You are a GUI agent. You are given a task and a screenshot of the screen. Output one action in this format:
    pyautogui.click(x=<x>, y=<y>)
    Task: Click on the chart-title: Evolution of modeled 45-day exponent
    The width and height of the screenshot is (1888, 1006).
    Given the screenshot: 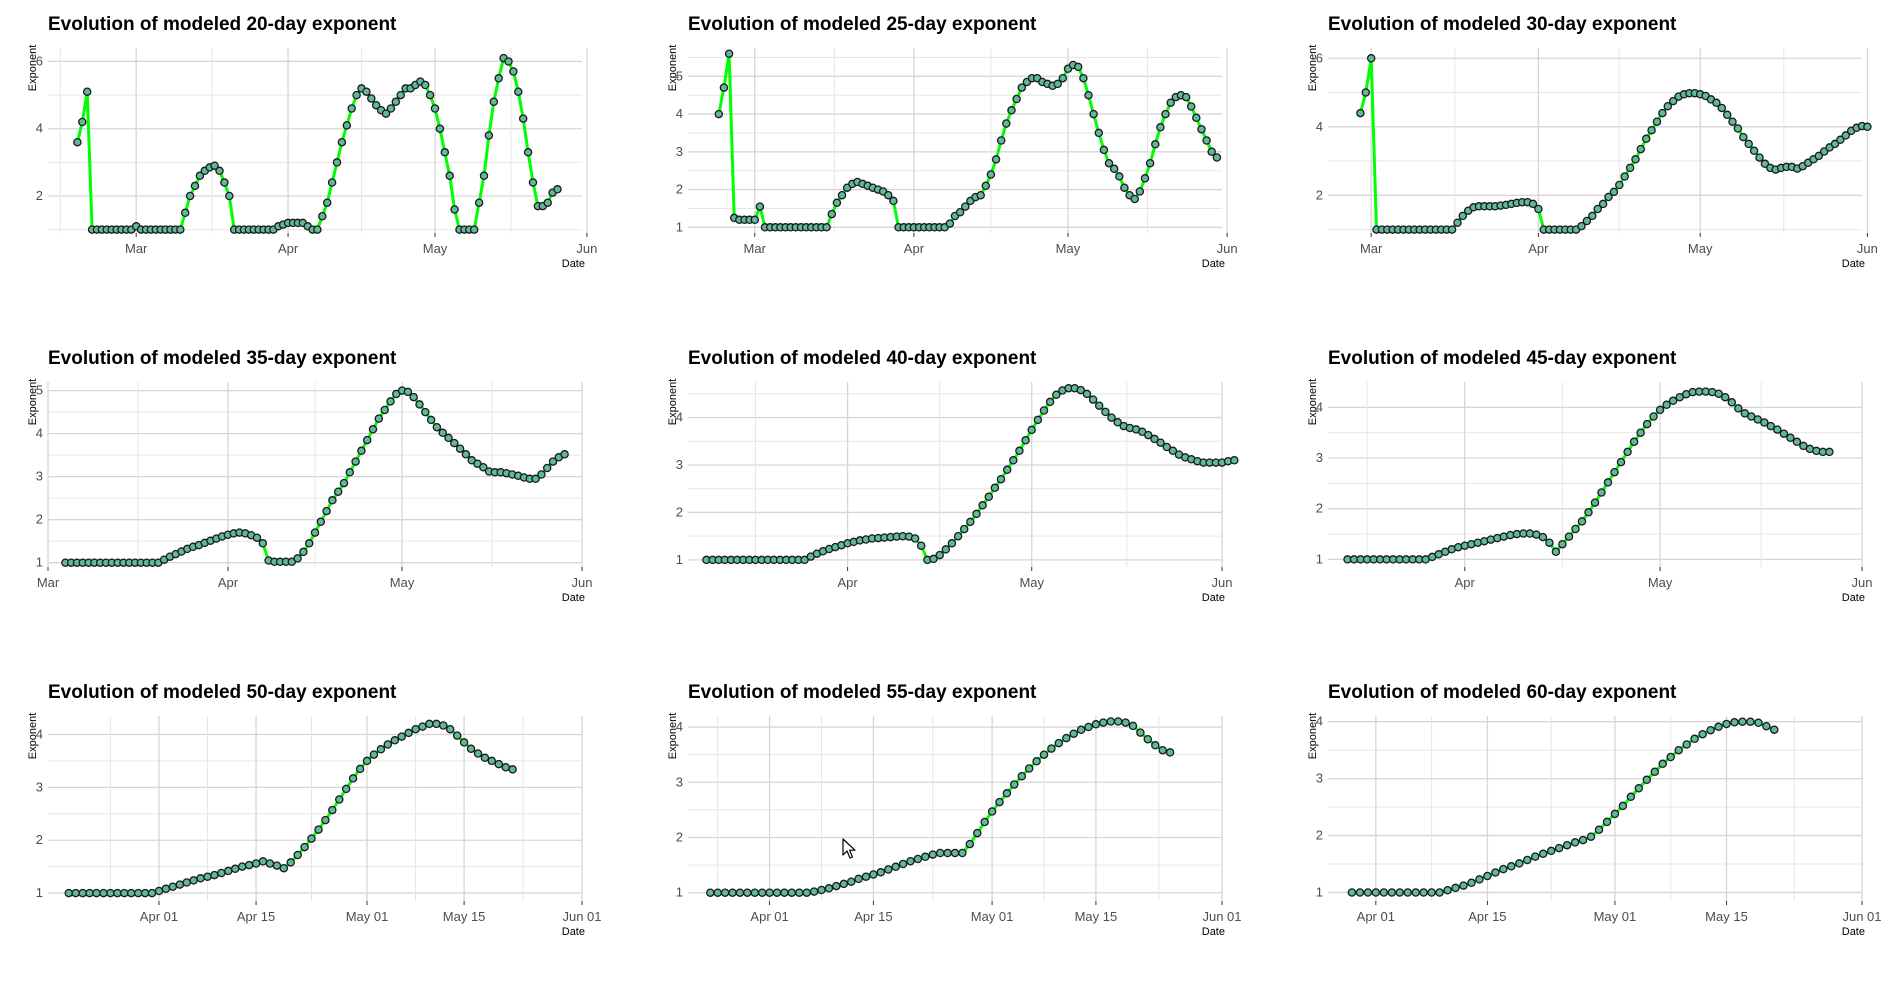 What is the action you would take?
    pyautogui.click(x=1502, y=358)
    